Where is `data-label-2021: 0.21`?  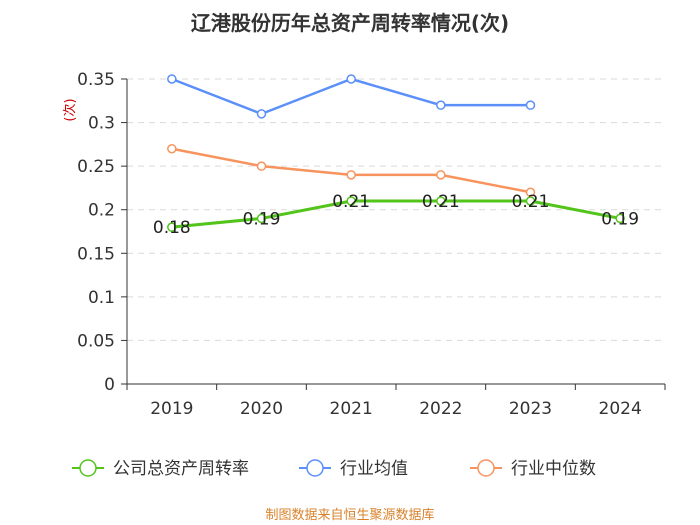
data-label-2021: 0.21 is located at coordinates (351, 202).